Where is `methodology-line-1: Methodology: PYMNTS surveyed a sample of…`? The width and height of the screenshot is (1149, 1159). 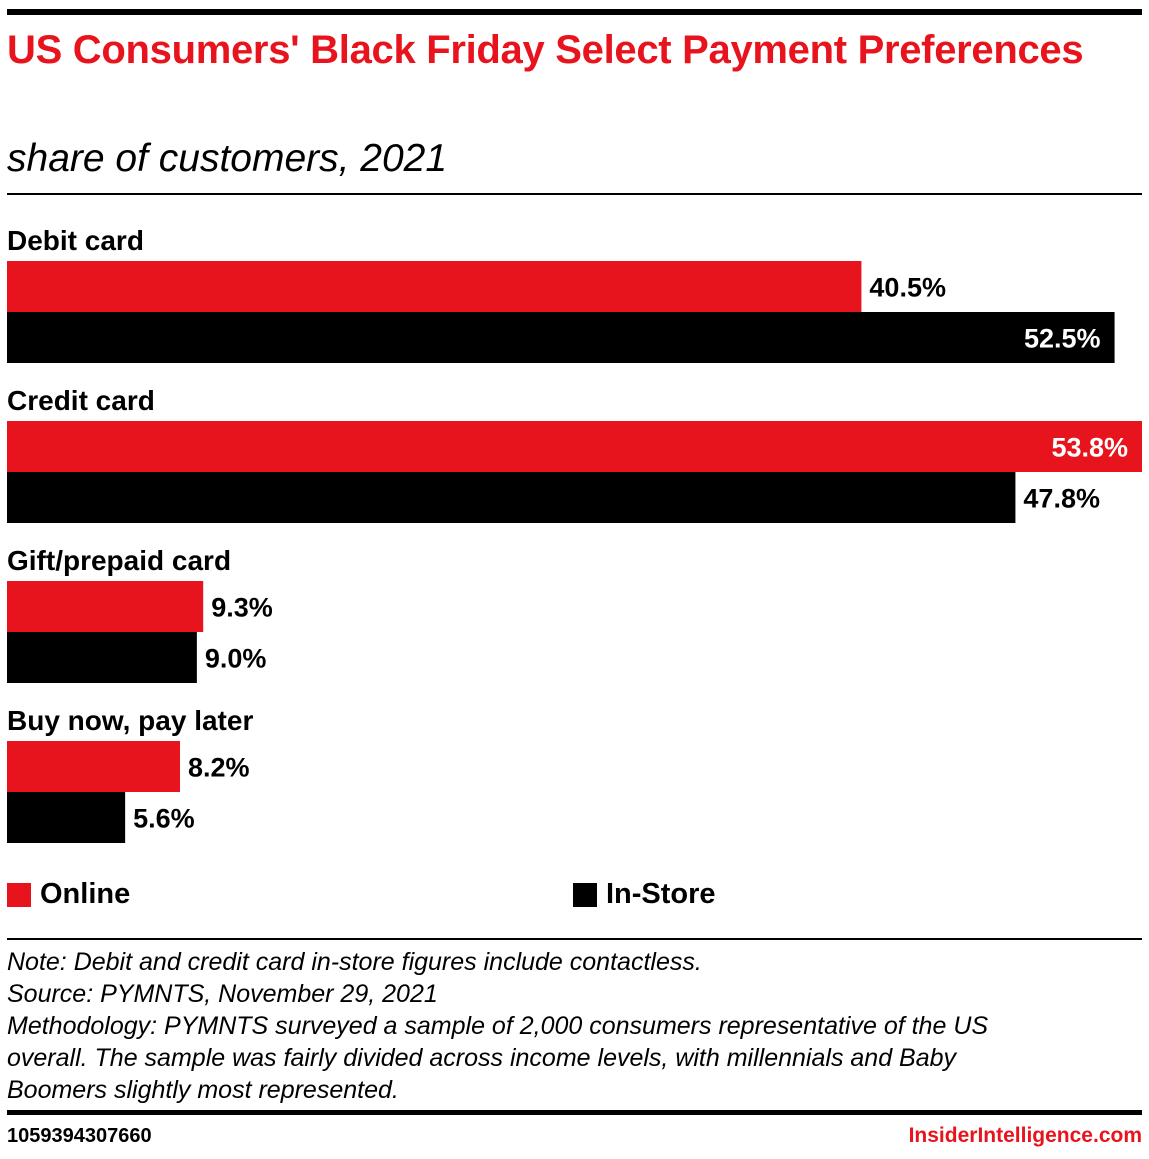
methodology-line-1: Methodology: PYMNTS surveyed a sample of… is located at coordinates (498, 1026).